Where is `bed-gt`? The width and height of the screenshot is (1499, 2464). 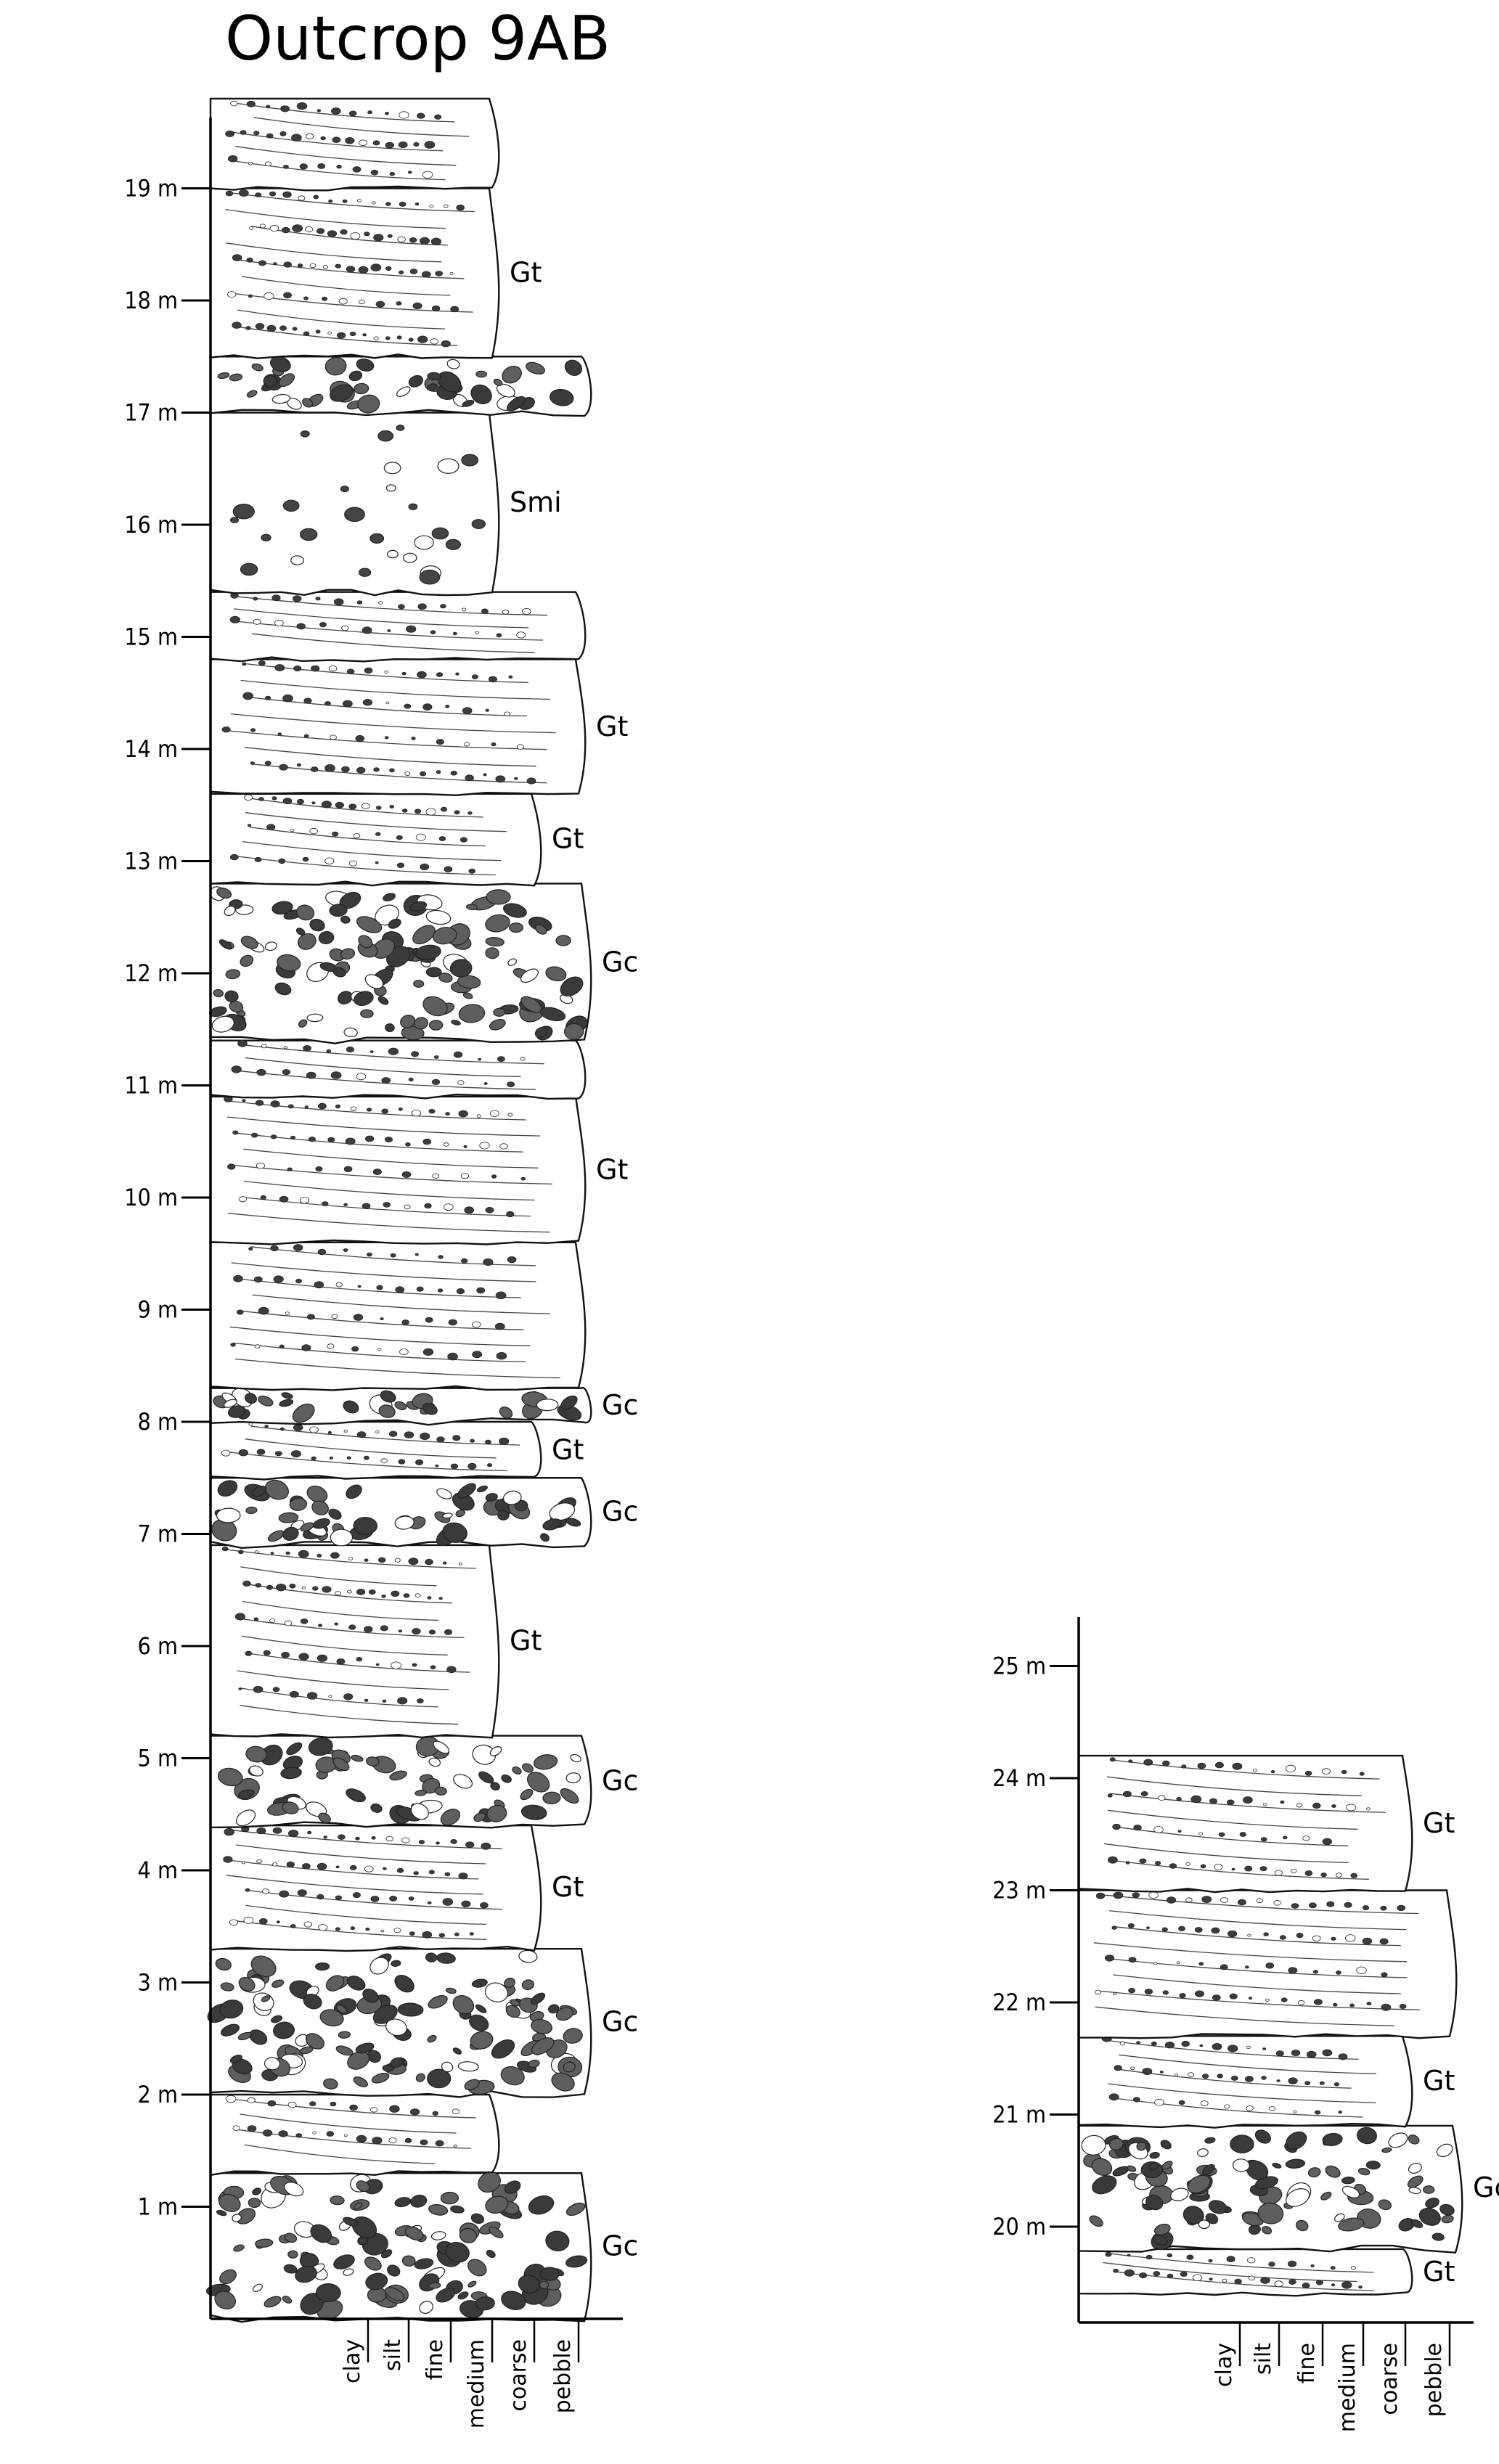 bed-gt is located at coordinates (1245, 2272).